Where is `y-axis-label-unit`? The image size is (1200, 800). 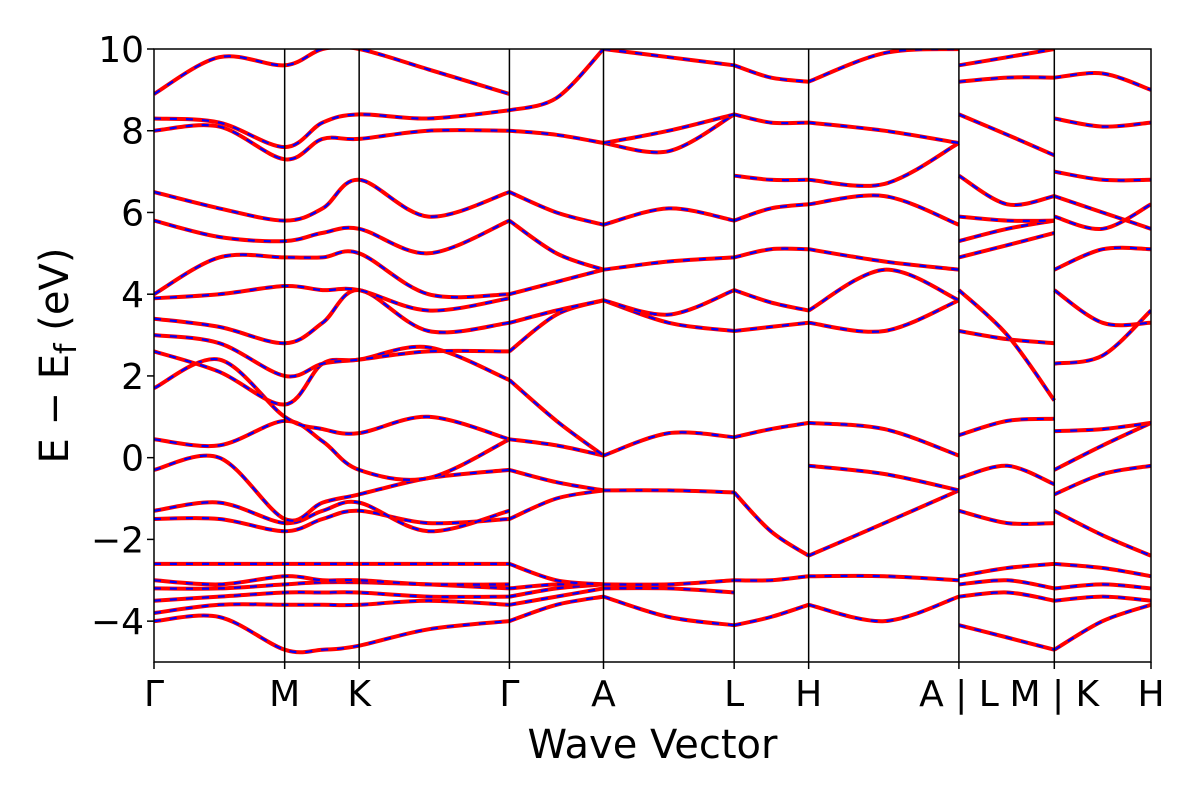 y-axis-label-unit is located at coordinates (55, 337).